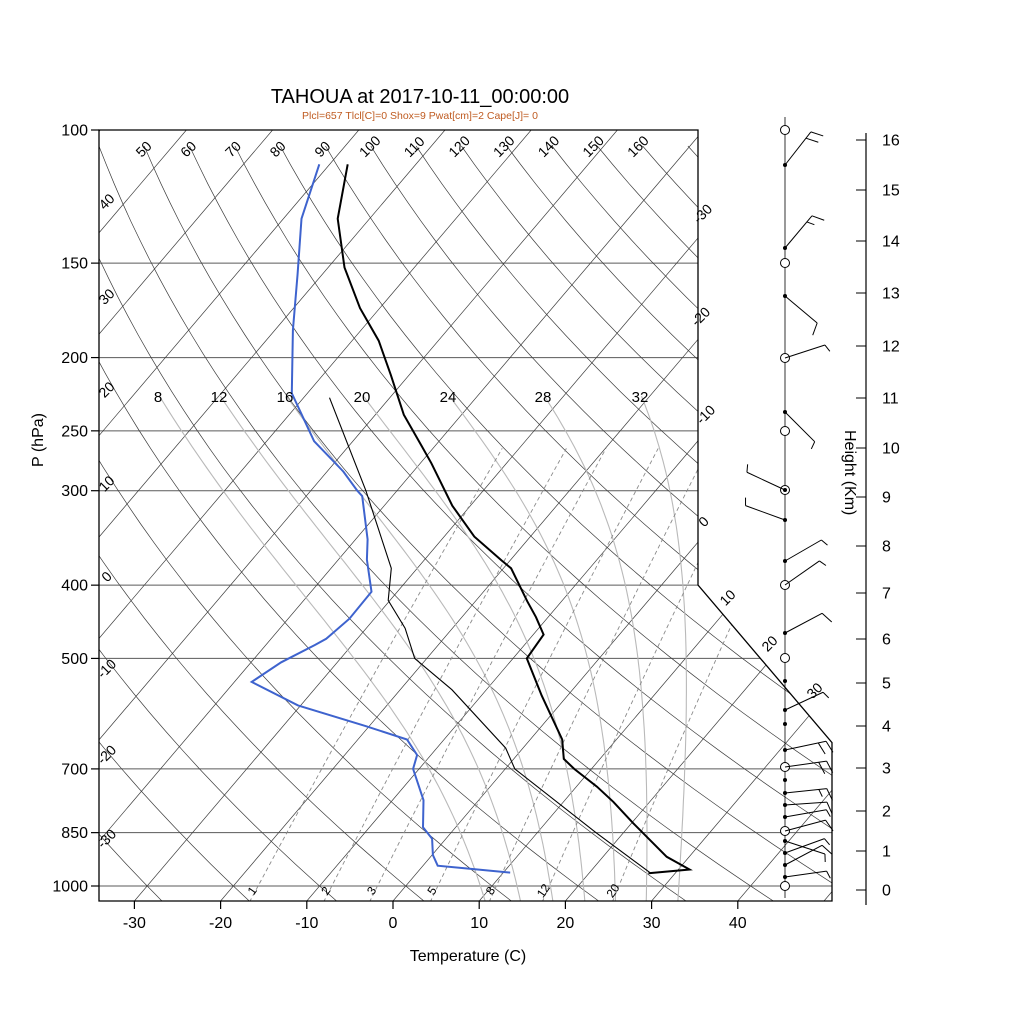 The height and width of the screenshot is (1024, 1024). Describe the element at coordinates (143, 149) in the screenshot. I see `svg-text: 50` at that location.